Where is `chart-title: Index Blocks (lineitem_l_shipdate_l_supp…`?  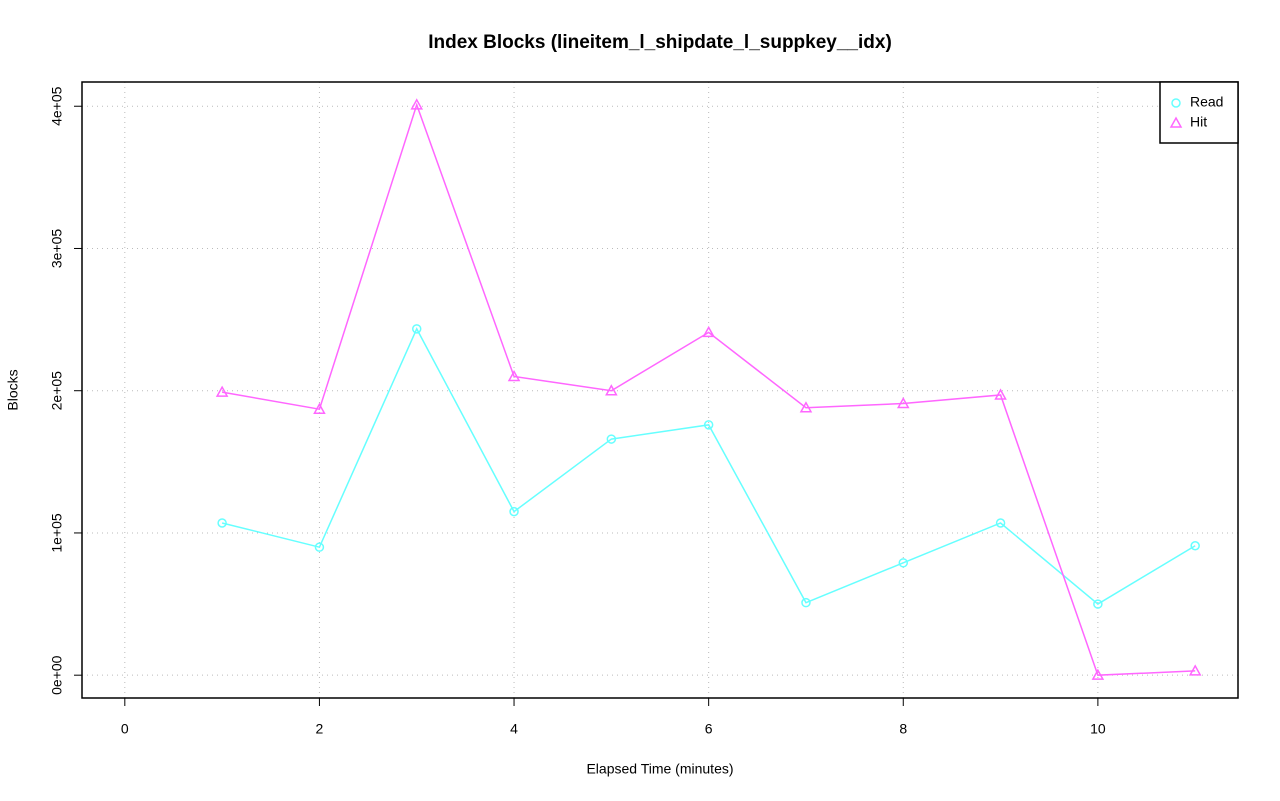 chart-title: Index Blocks (lineitem_l_shipdate_l_supp… is located at coordinates (660, 42).